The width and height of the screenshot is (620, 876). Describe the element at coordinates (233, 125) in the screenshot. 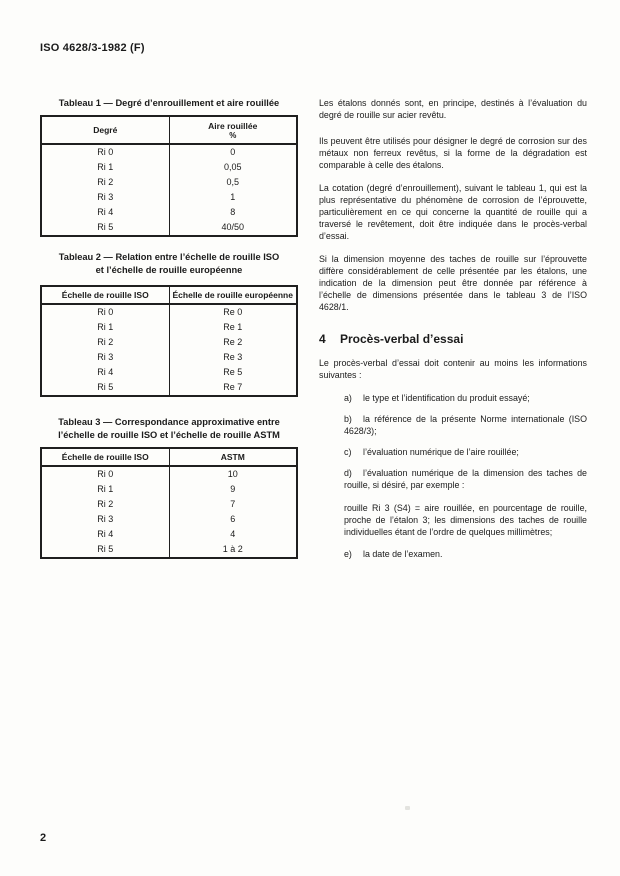

I see `table1-col-area-label: Aire rouillée` at that location.